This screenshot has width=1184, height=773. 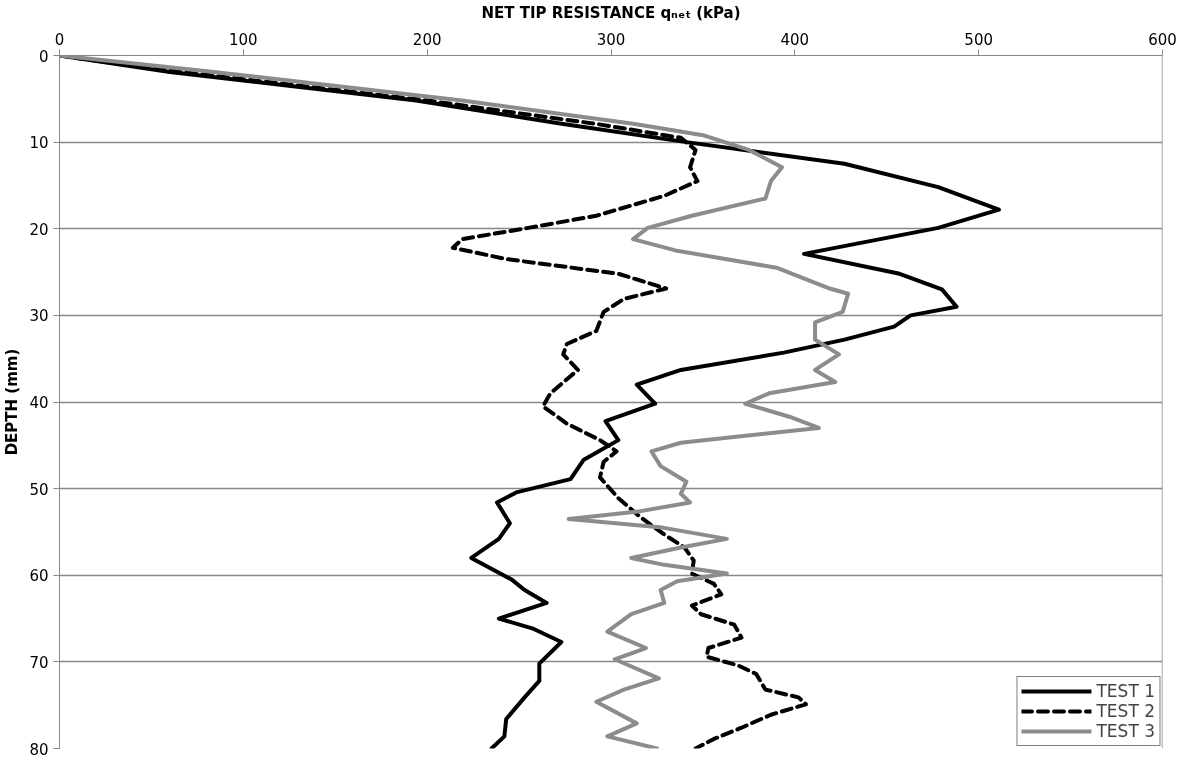 I want to click on y-tick-label: 60, so click(x=39, y=576).